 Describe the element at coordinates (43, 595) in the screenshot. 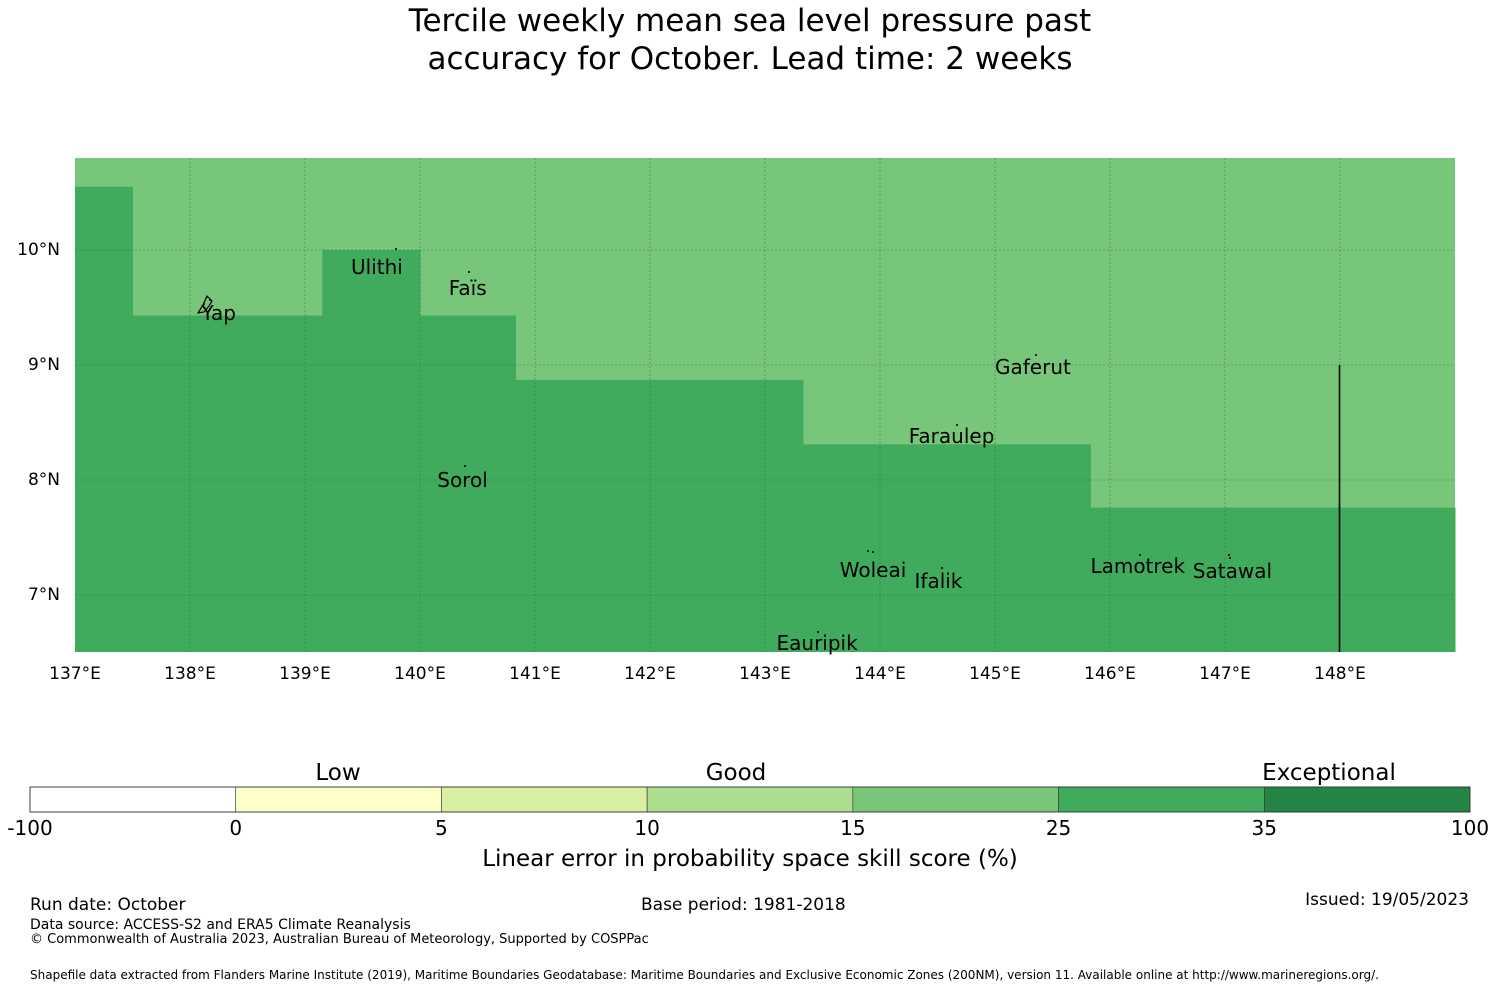

I see `lat-tick-label: 7°N` at that location.